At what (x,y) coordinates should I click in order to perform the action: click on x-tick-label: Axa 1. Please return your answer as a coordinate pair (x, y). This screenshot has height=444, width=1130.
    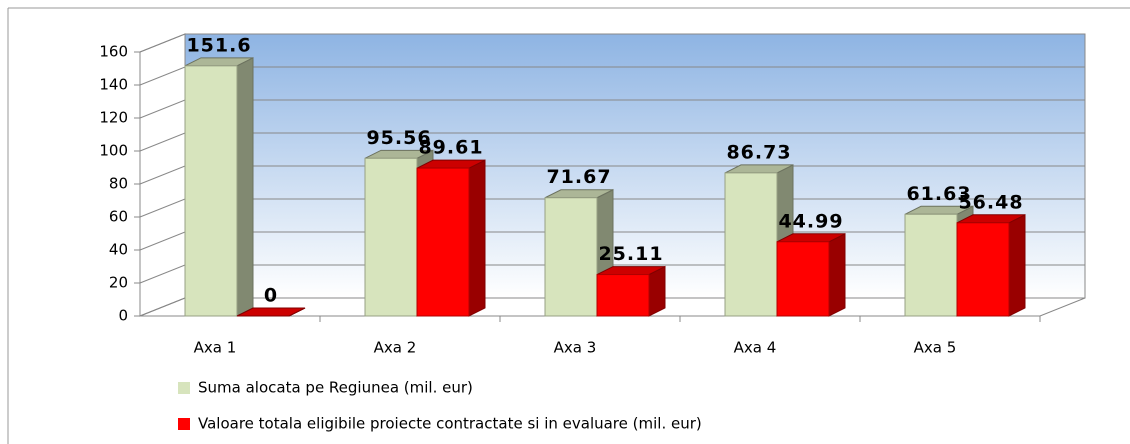
    Looking at the image, I should click on (215, 348).